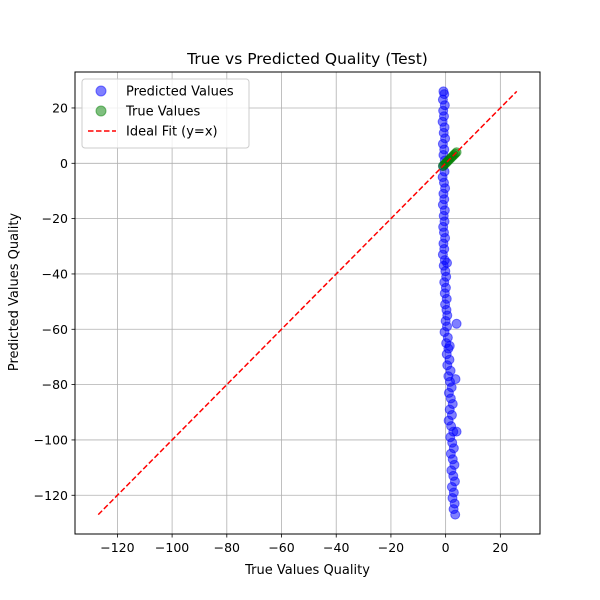 The width and height of the screenshot is (600, 600). Describe the element at coordinates (14, 292) in the screenshot. I see `y-axis-label: Predicted Values Quality` at that location.